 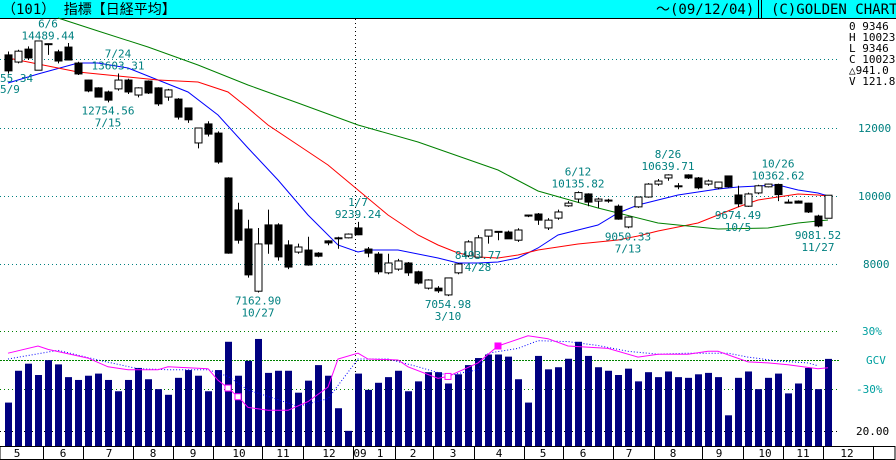 What do you see at coordinates (118, 65) in the screenshot?
I see `annotation-value: 13603.31` at bounding box center [118, 65].